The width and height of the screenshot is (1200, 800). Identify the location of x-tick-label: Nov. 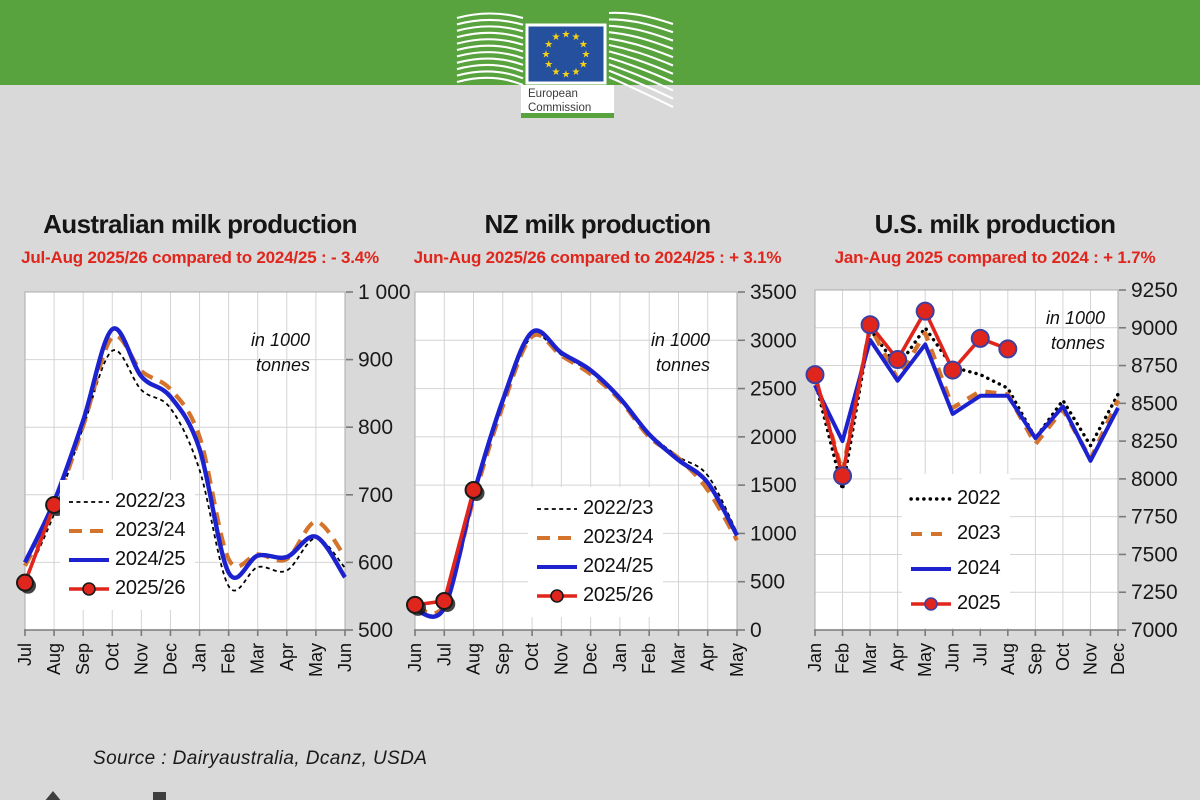
(141, 659).